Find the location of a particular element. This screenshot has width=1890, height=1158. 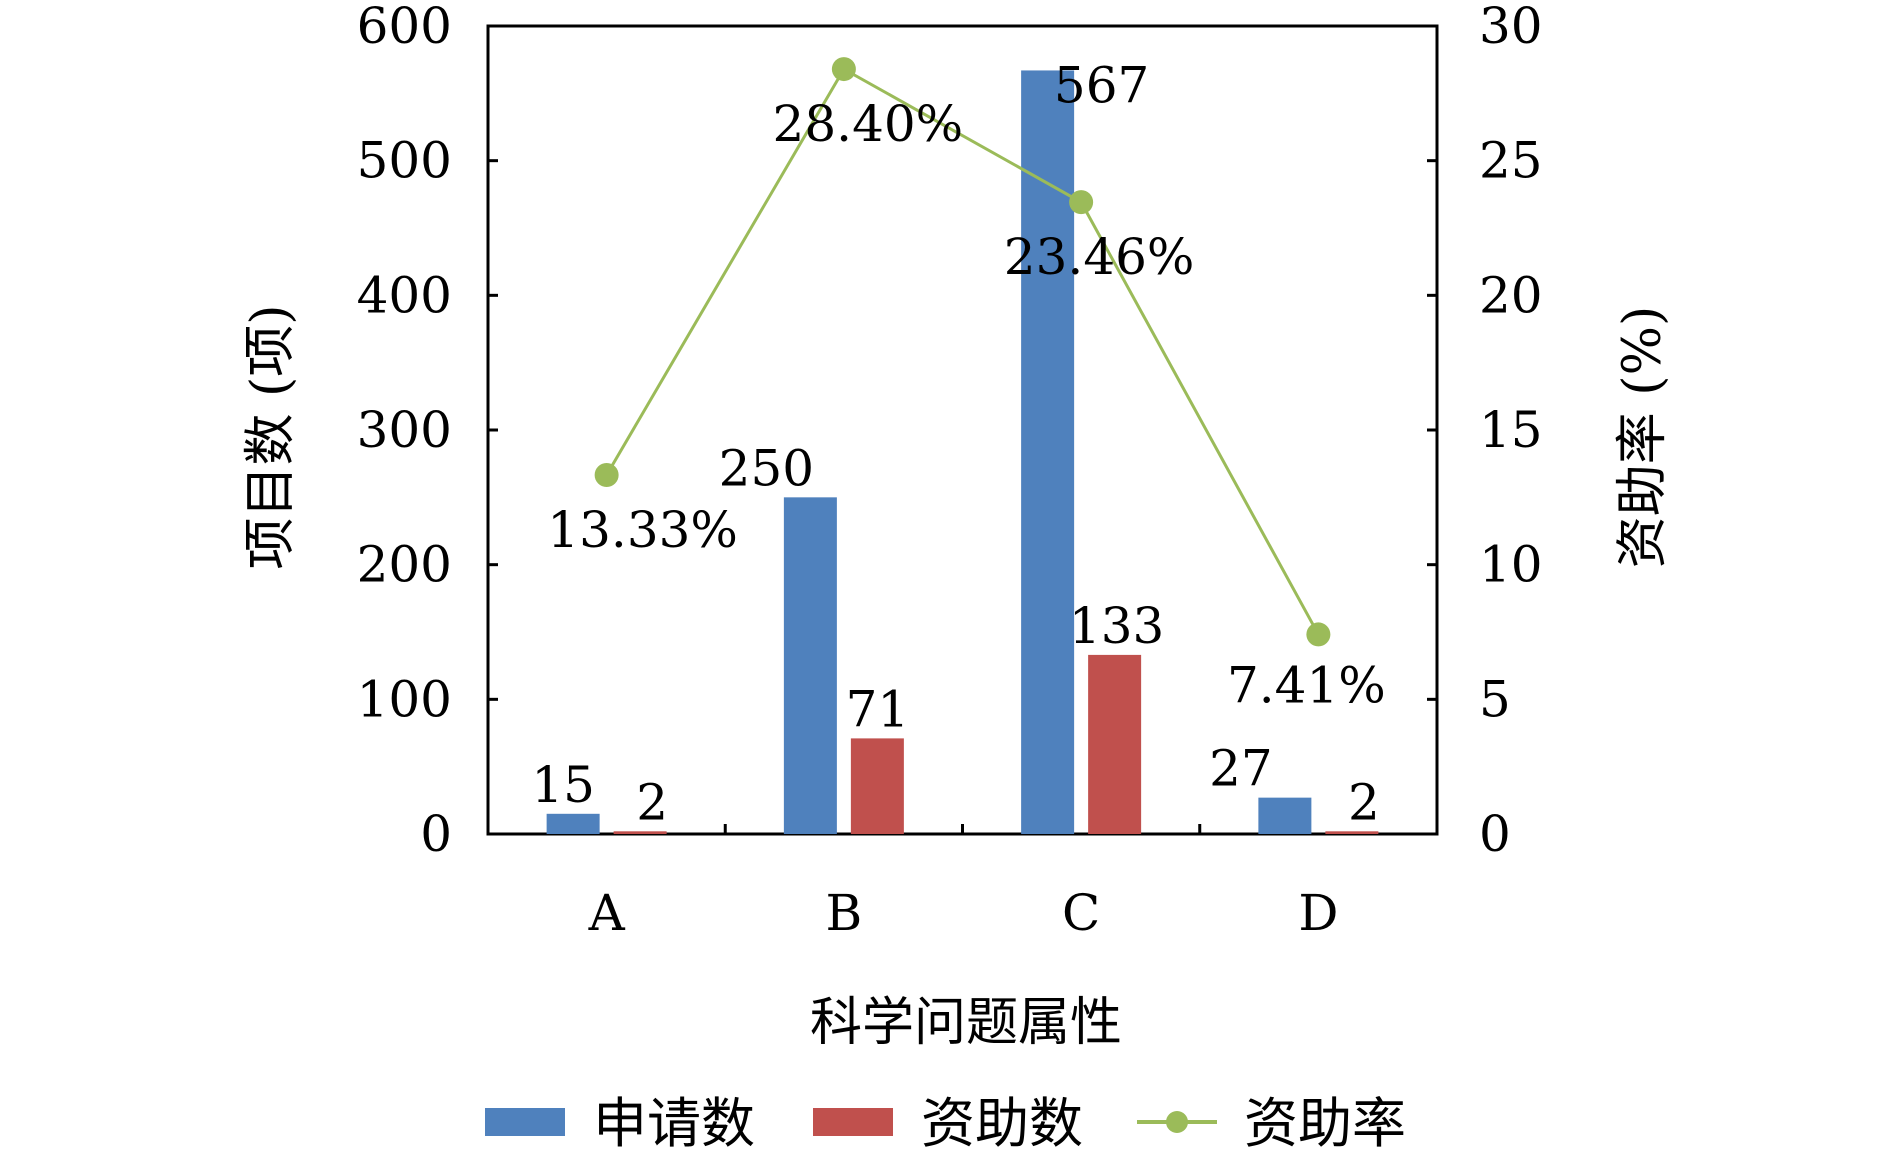

legend-label-applications: 申请数 is located at coordinates (674, 1122).